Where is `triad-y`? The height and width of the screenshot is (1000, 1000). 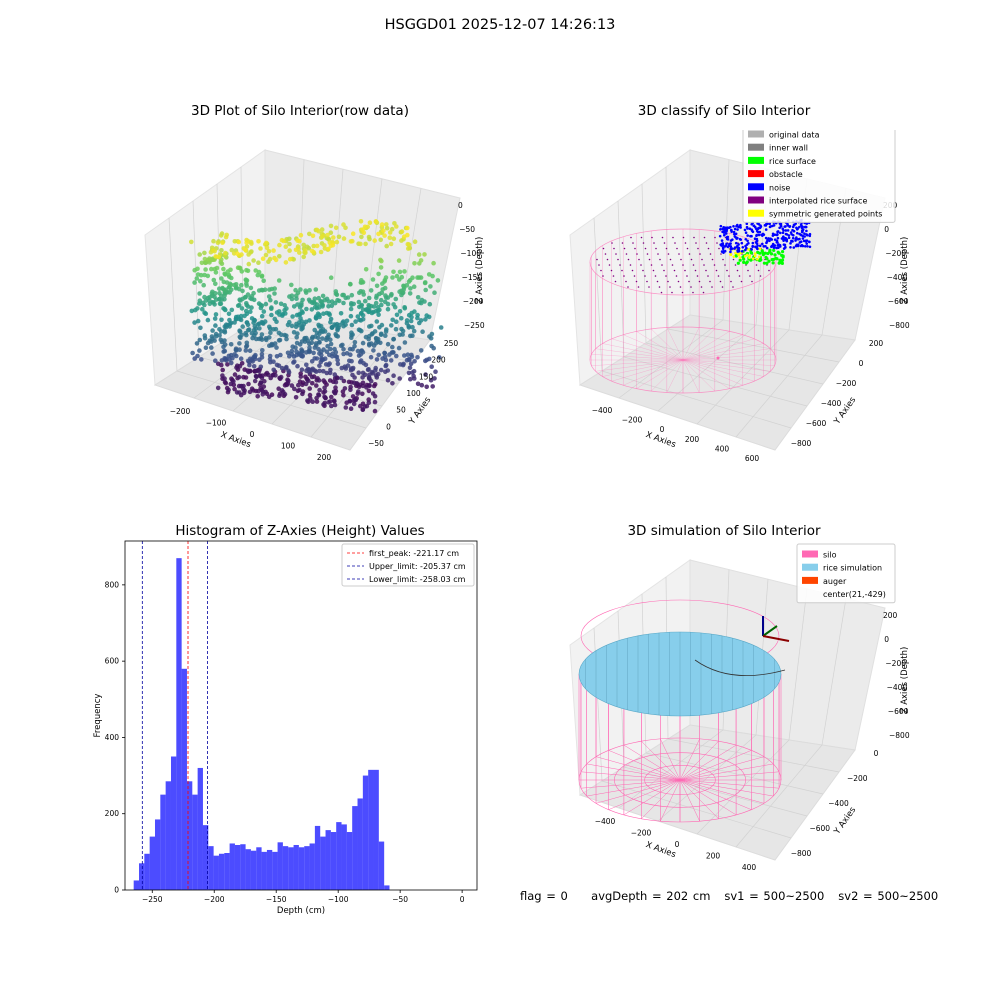 triad-y is located at coordinates (770, 631).